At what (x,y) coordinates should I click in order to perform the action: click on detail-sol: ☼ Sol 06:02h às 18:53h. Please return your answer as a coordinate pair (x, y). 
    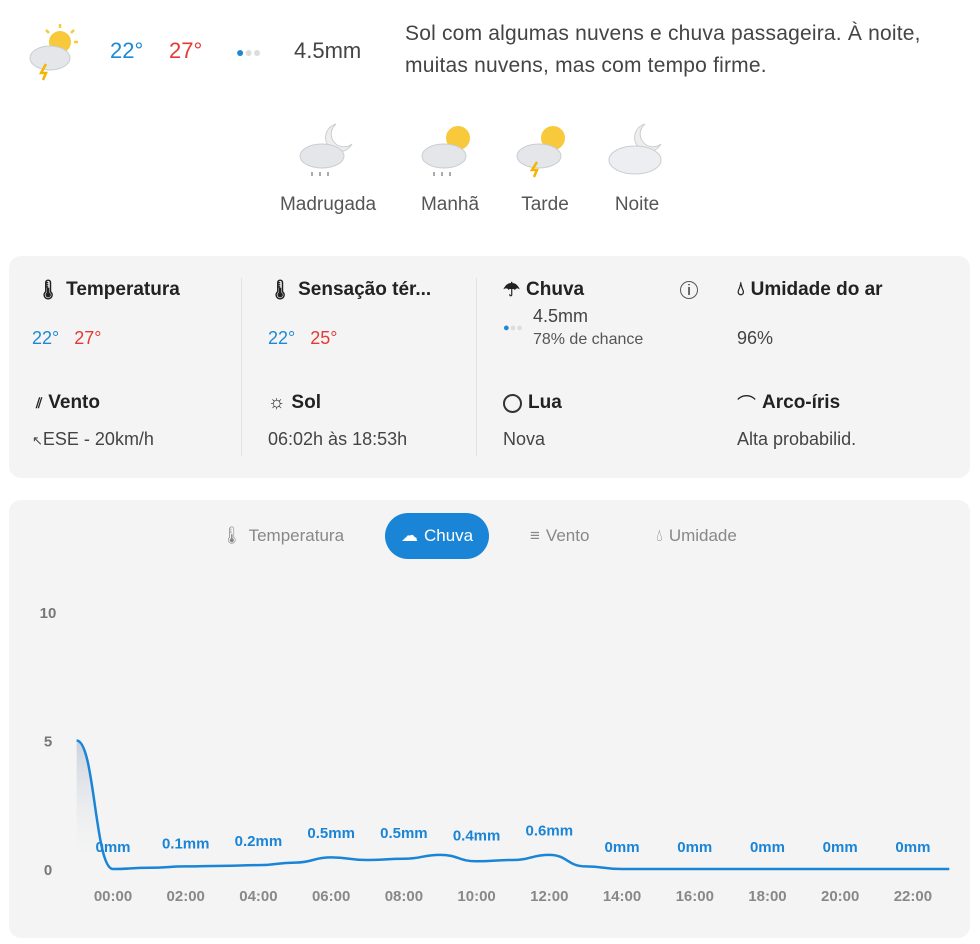
    Looking at the image, I should click on (384, 429).